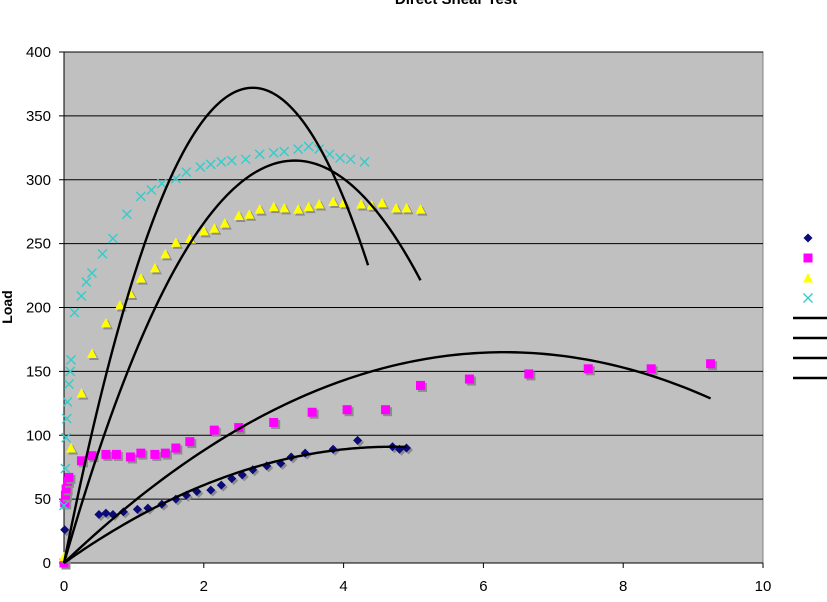  What do you see at coordinates (38, 244) in the screenshot?
I see `y-tick-label: 250` at bounding box center [38, 244].